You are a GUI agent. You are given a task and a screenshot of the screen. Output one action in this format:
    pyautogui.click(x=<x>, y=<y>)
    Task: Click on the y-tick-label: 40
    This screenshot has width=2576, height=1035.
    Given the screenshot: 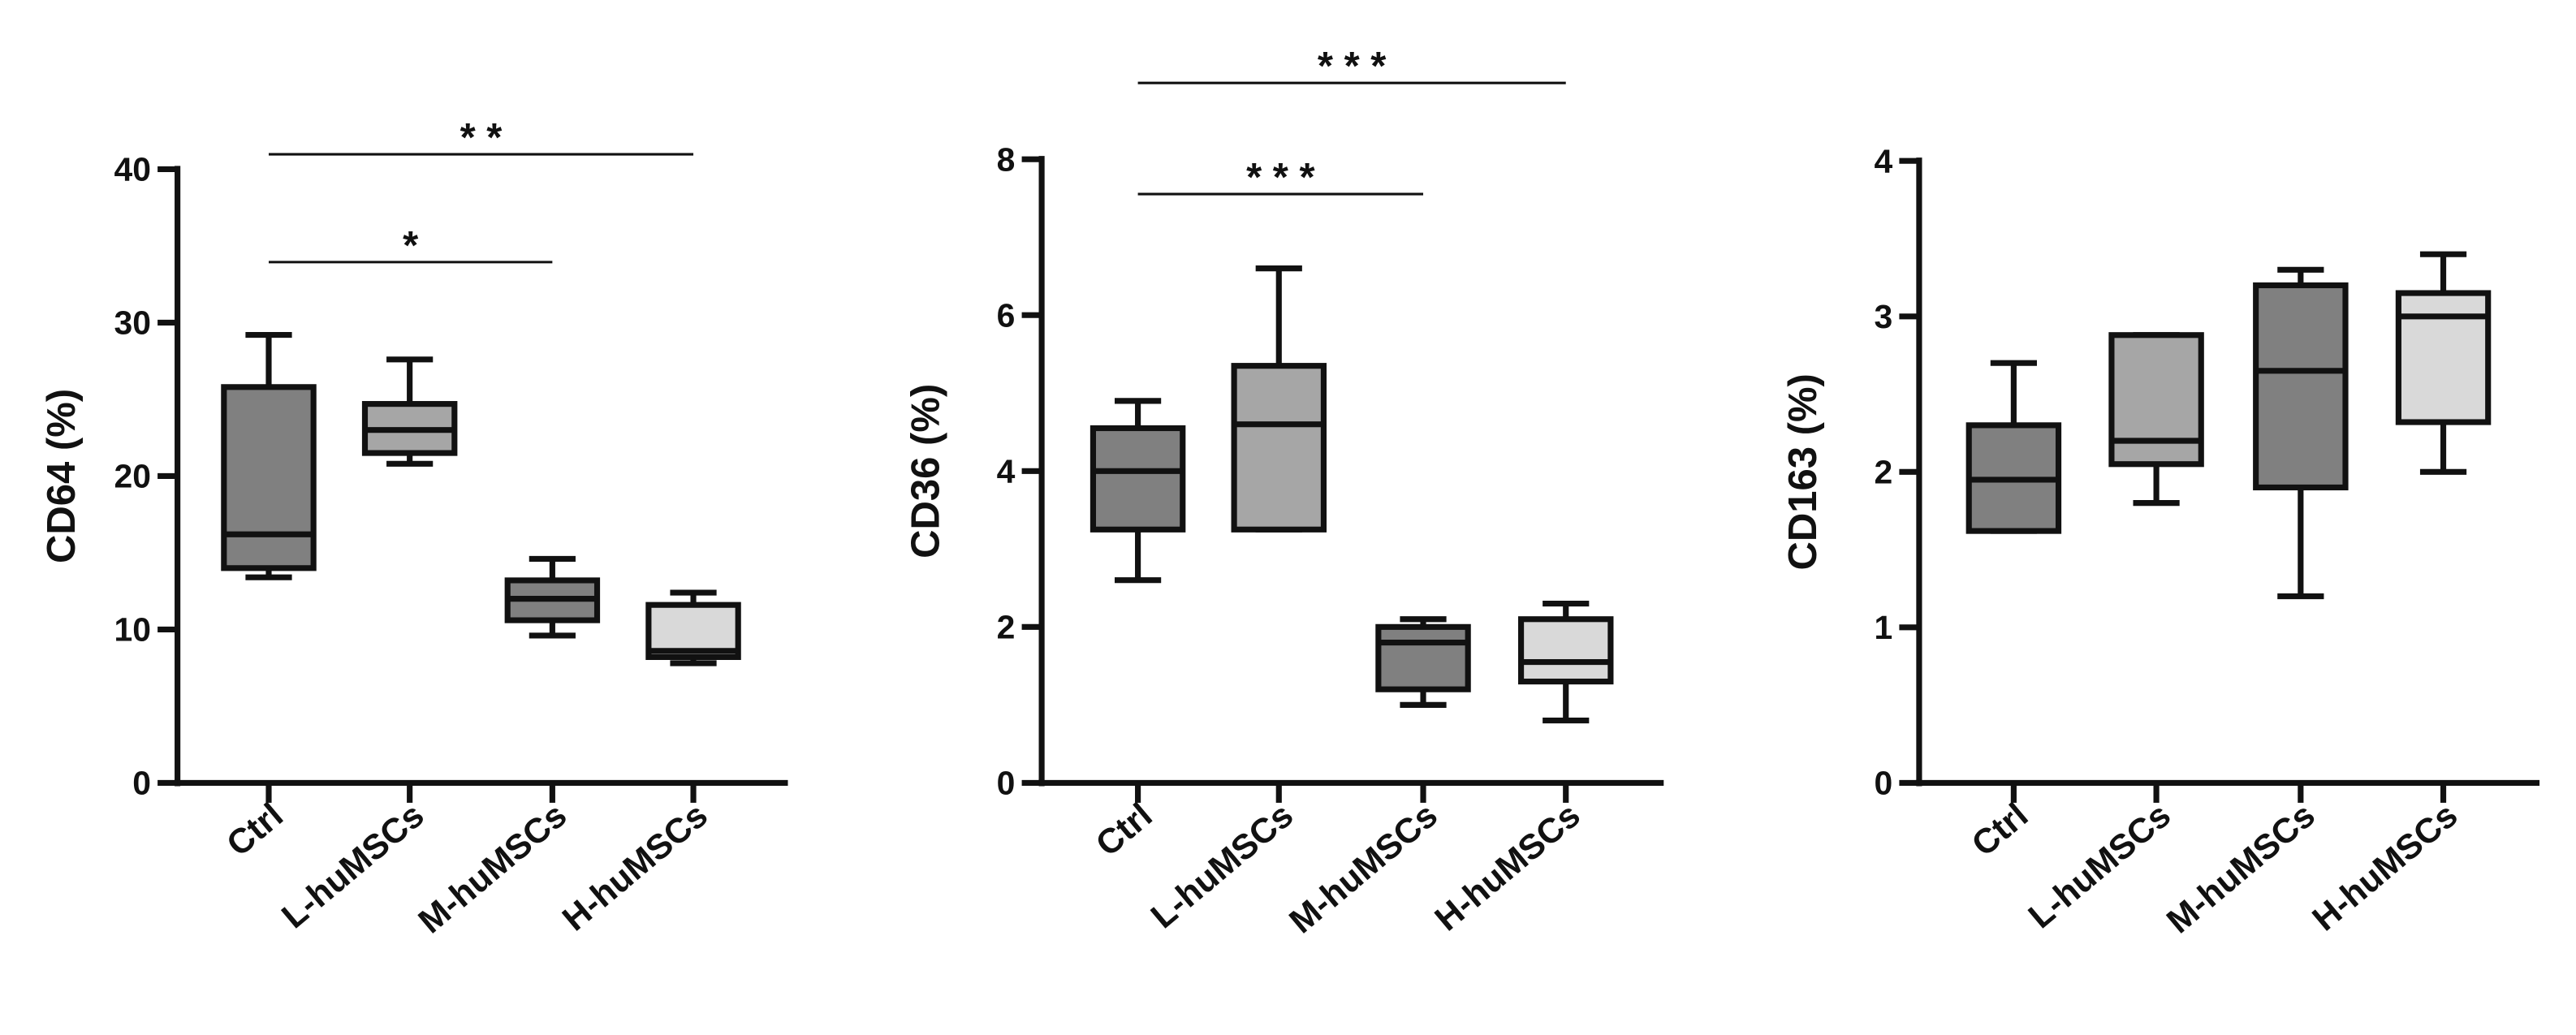 What is the action you would take?
    pyautogui.click(x=132, y=169)
    